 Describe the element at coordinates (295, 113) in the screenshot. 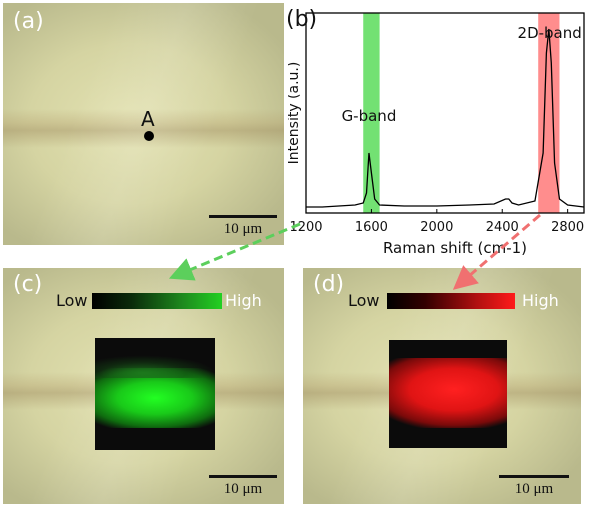

I see `y-axis-label: Intensity (a.u.)` at that location.